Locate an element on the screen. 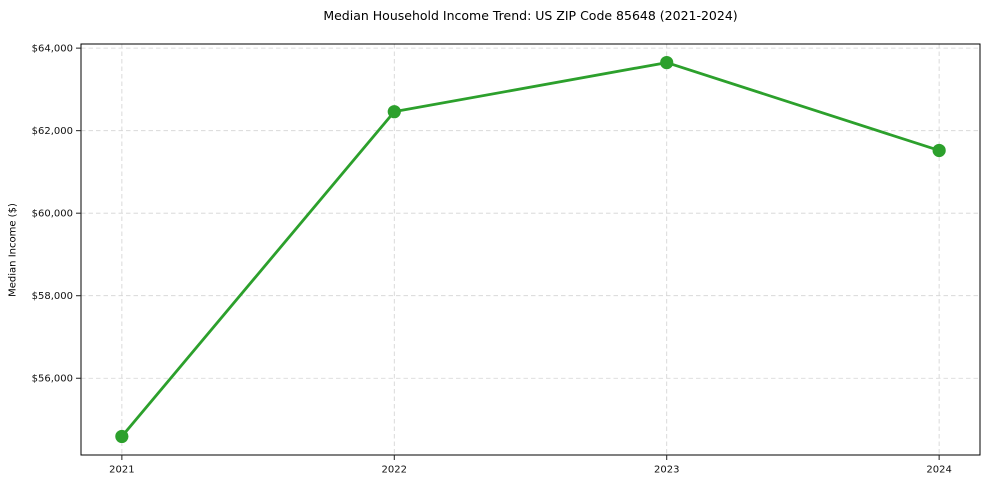 Image resolution: width=989 pixels, height=490 pixels. x-tick-label: 2022 is located at coordinates (394, 470).